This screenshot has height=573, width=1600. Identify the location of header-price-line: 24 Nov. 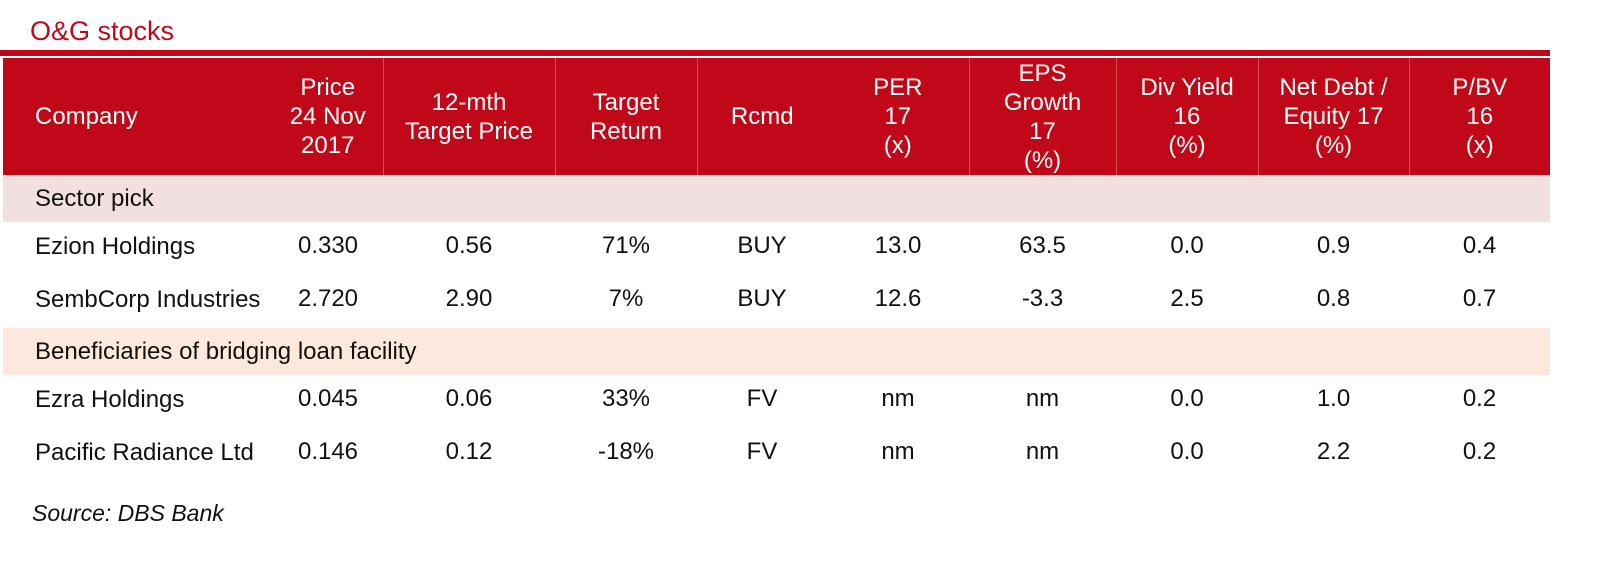
(327, 116).